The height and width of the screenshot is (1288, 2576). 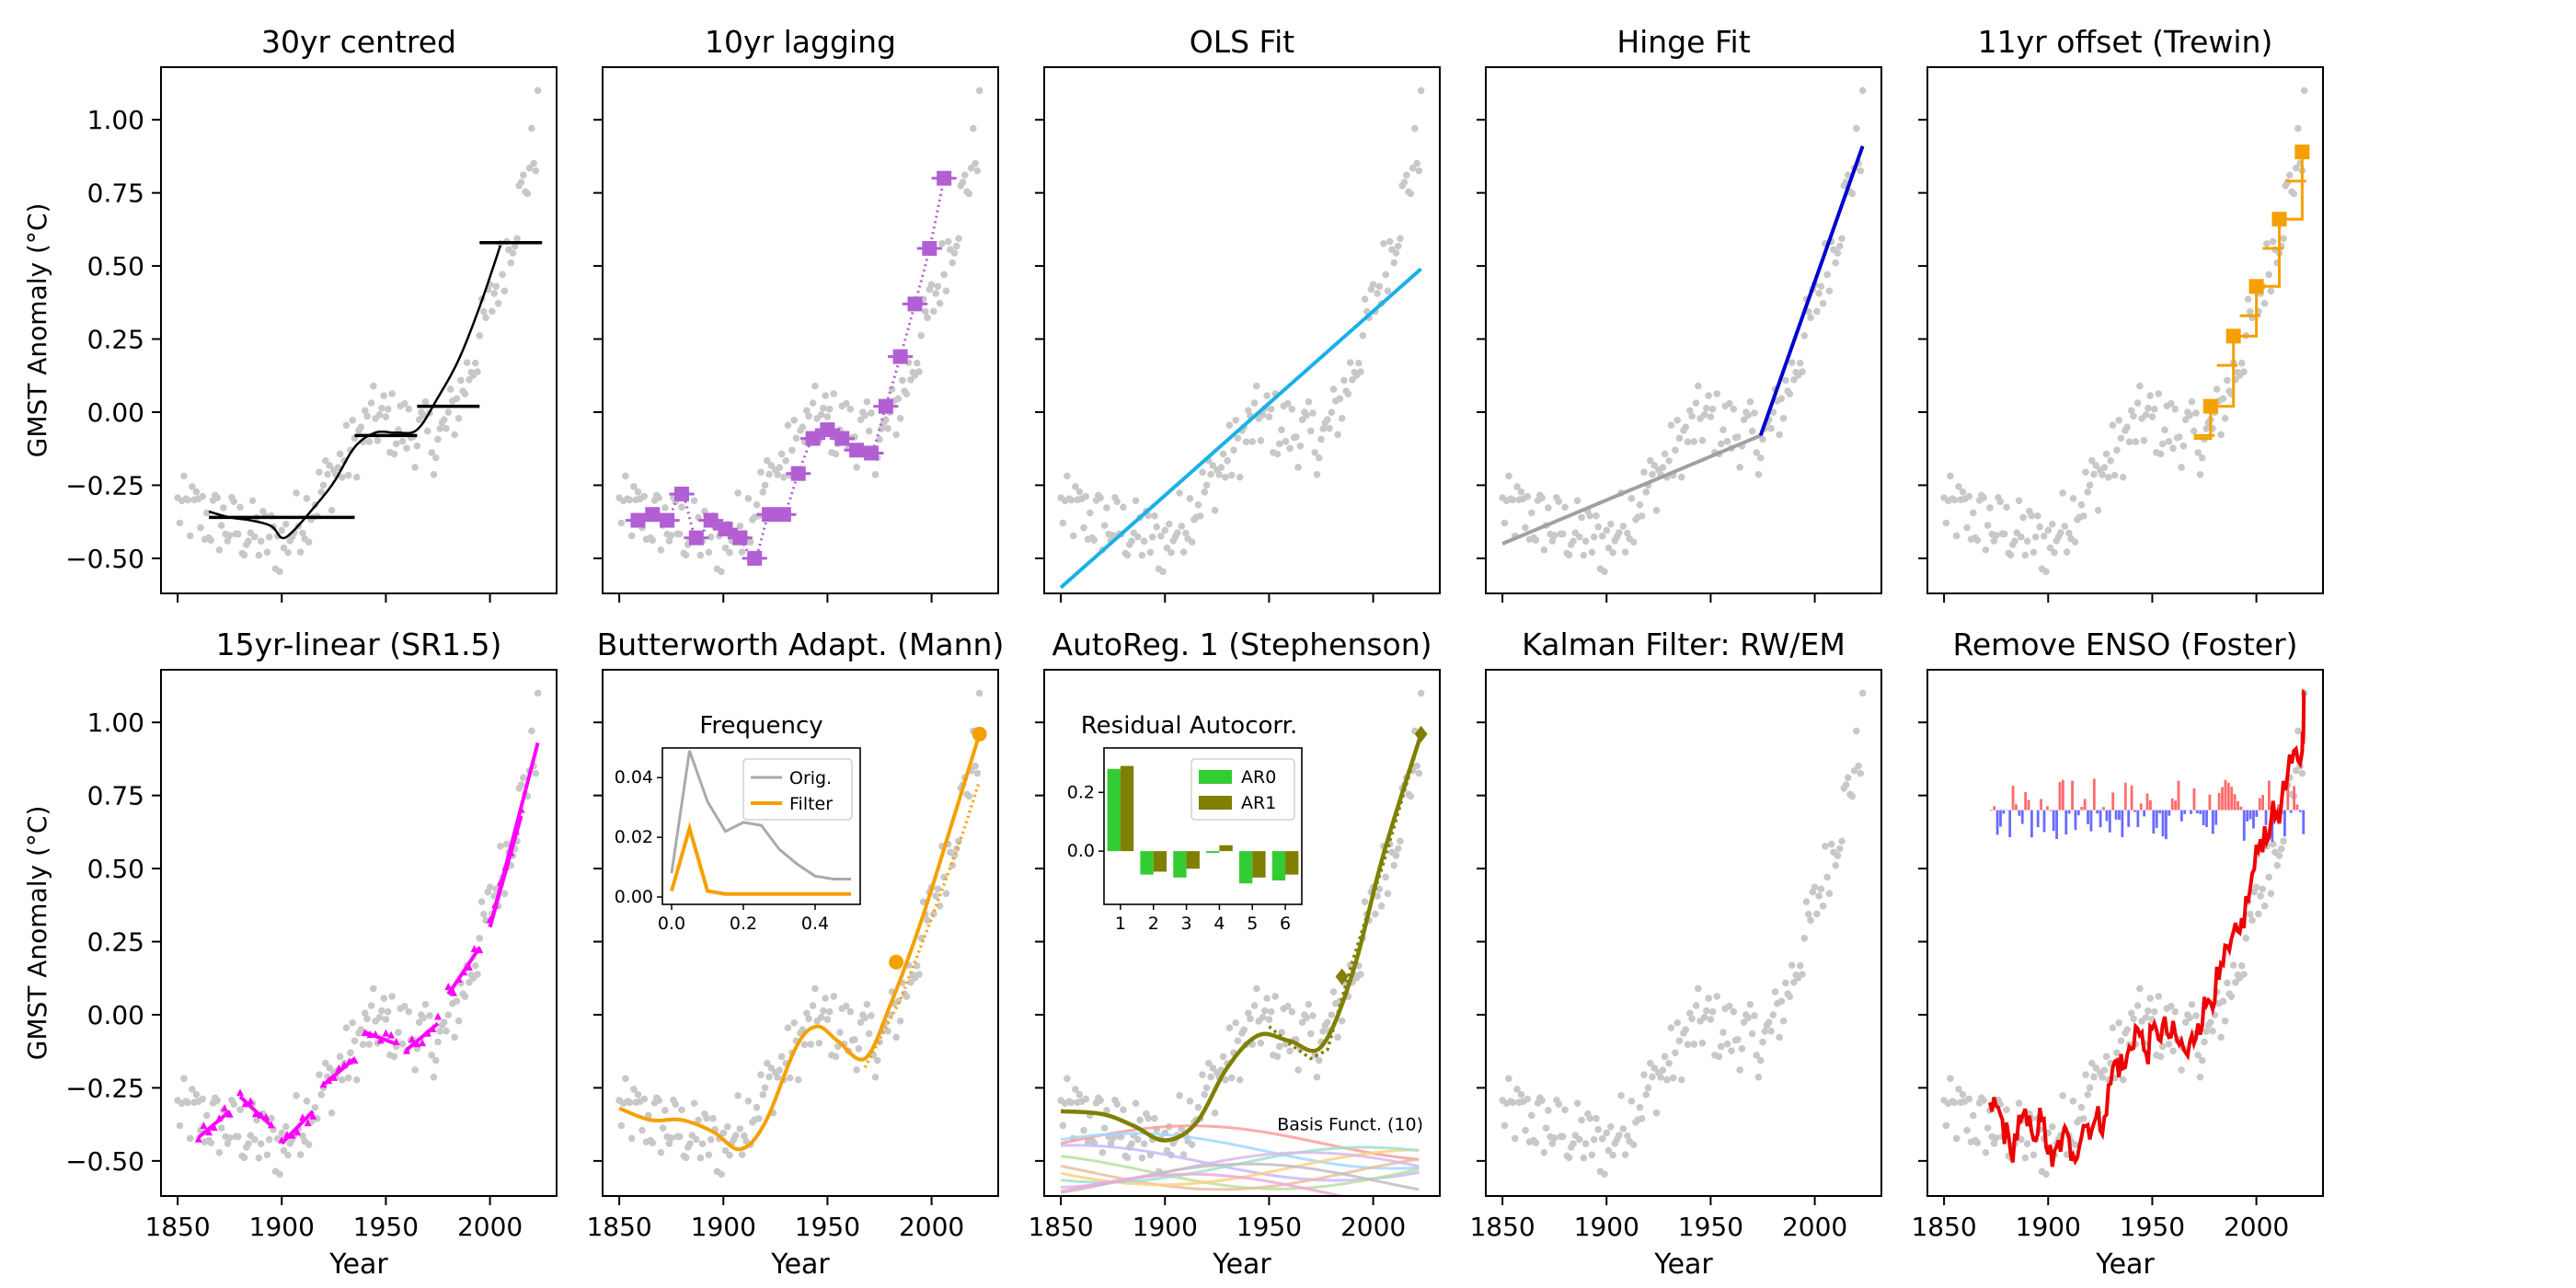 I want to click on inset-x-tick-label: 5, so click(x=1252, y=924).